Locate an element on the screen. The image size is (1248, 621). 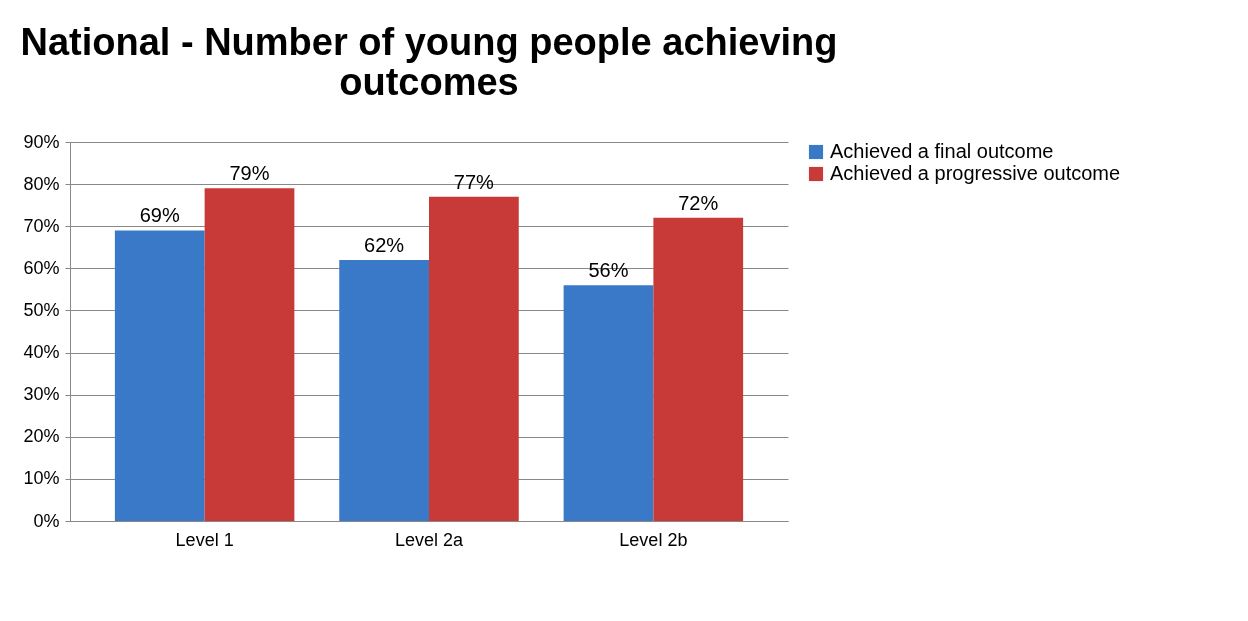
y-tick-label: 10% is located at coordinates (41, 478).